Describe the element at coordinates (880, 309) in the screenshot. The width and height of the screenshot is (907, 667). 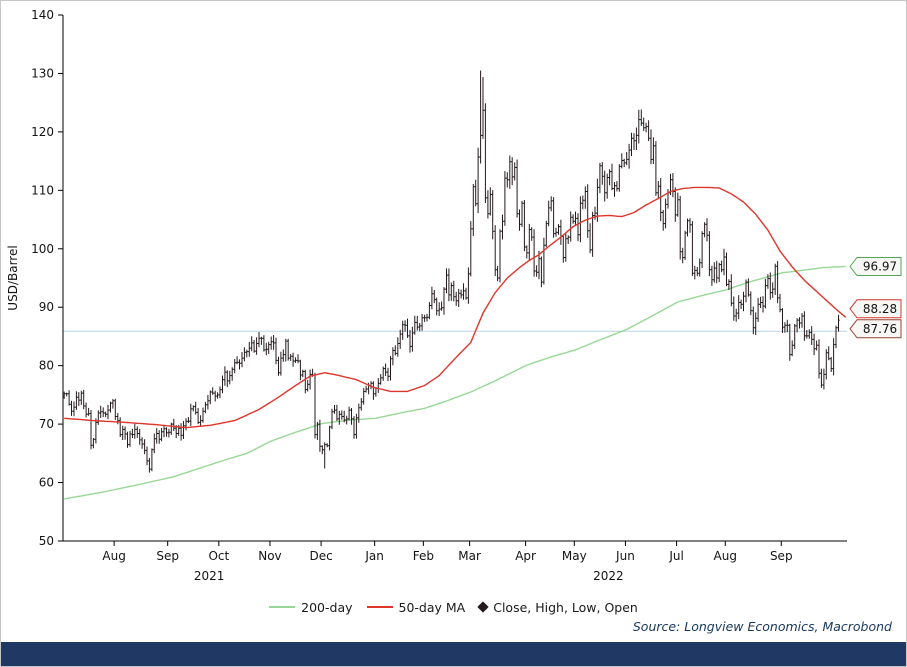
I see `last-value-text: 88.28` at that location.